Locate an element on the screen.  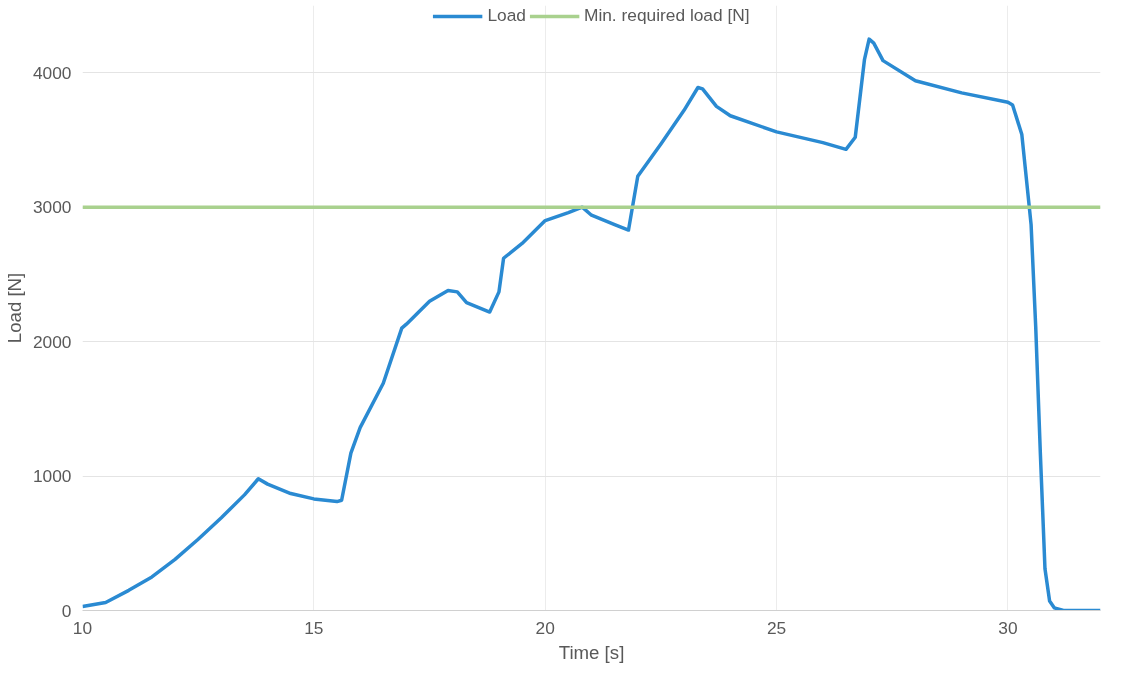
x-tick-label: 15 is located at coordinates (314, 627).